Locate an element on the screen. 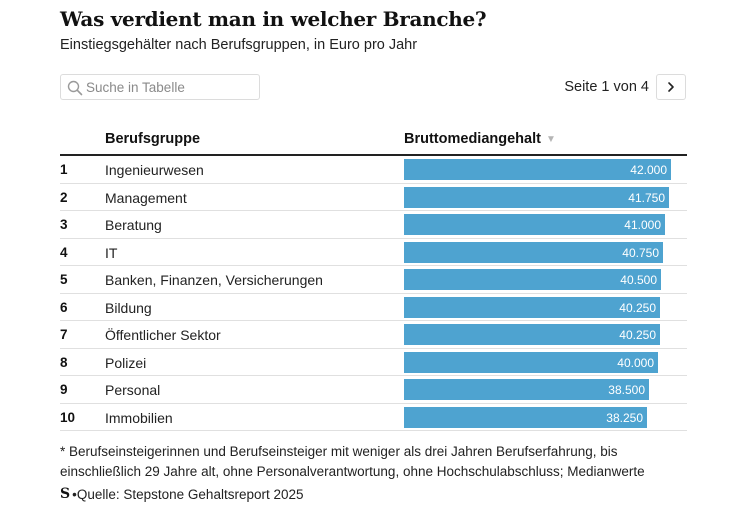 This screenshot has width=750, height=529. row-rank: 8 is located at coordinates (64, 362).